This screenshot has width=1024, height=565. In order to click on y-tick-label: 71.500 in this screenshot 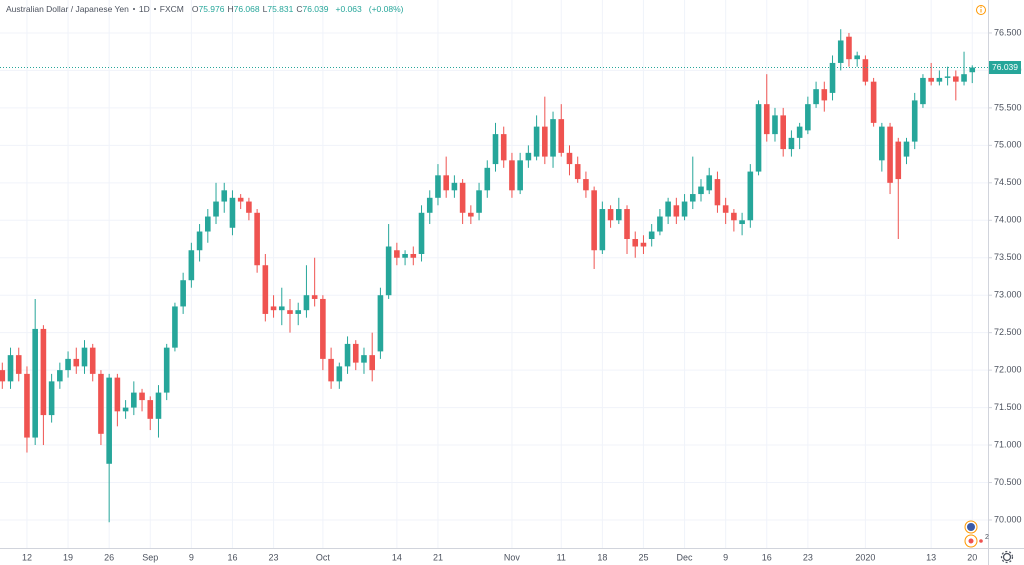, I will do `click(1008, 407)`.